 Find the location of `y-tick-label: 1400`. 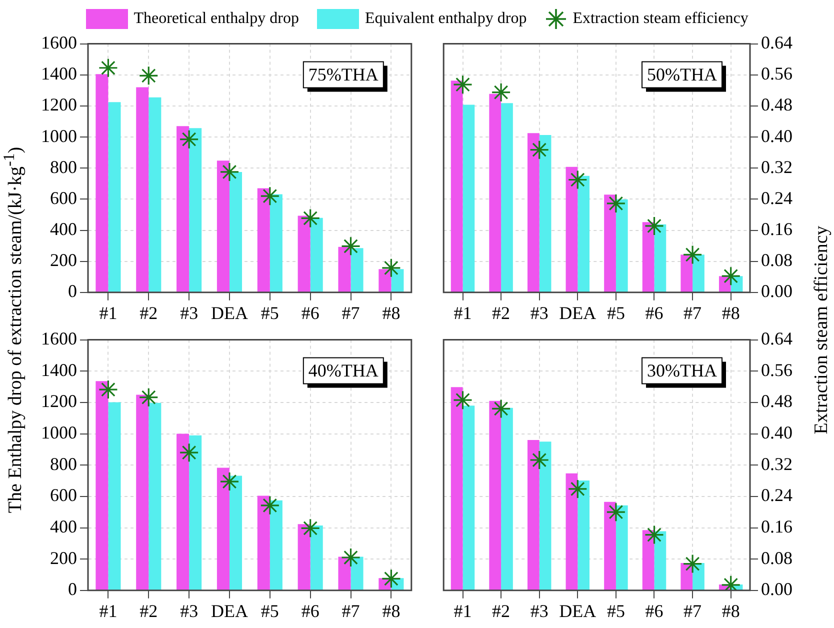

y-tick-label: 1400 is located at coordinates (59, 370).